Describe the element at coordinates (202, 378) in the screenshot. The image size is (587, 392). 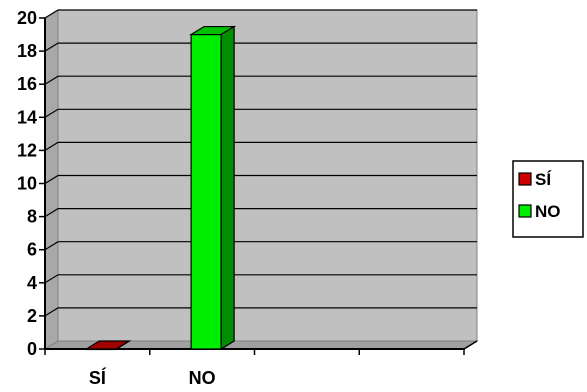
I see `x-tick-label: NO` at that location.